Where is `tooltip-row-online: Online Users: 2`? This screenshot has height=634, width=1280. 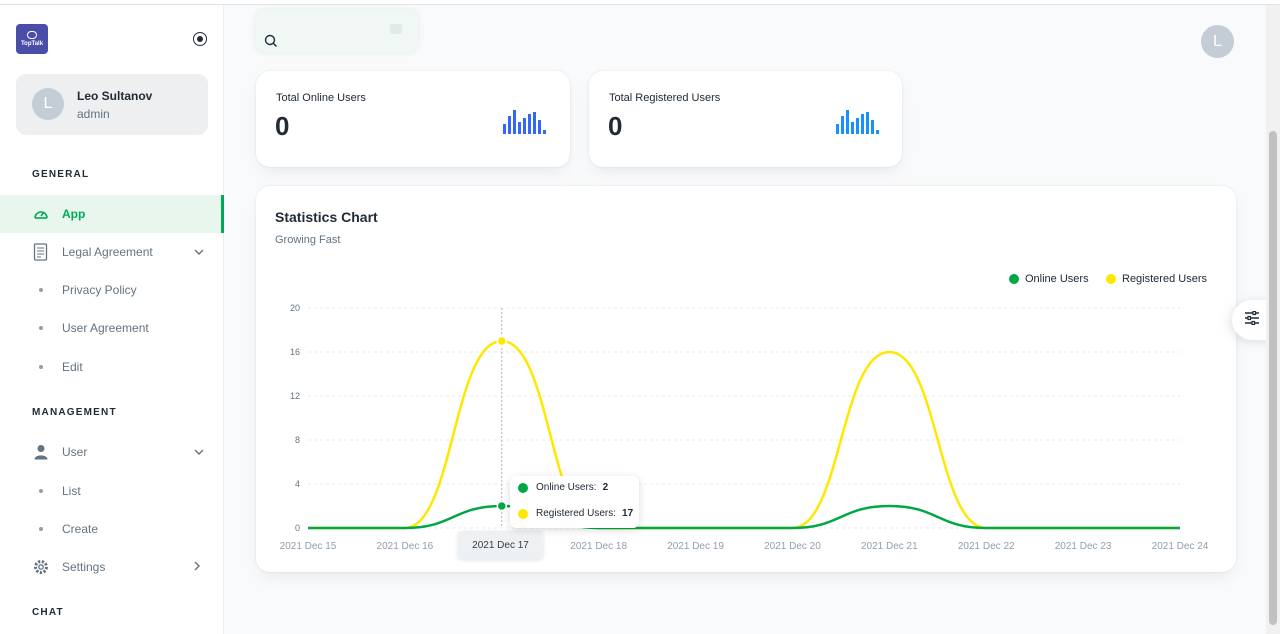
tooltip-row-online: Online Users: 2 is located at coordinates (563, 487).